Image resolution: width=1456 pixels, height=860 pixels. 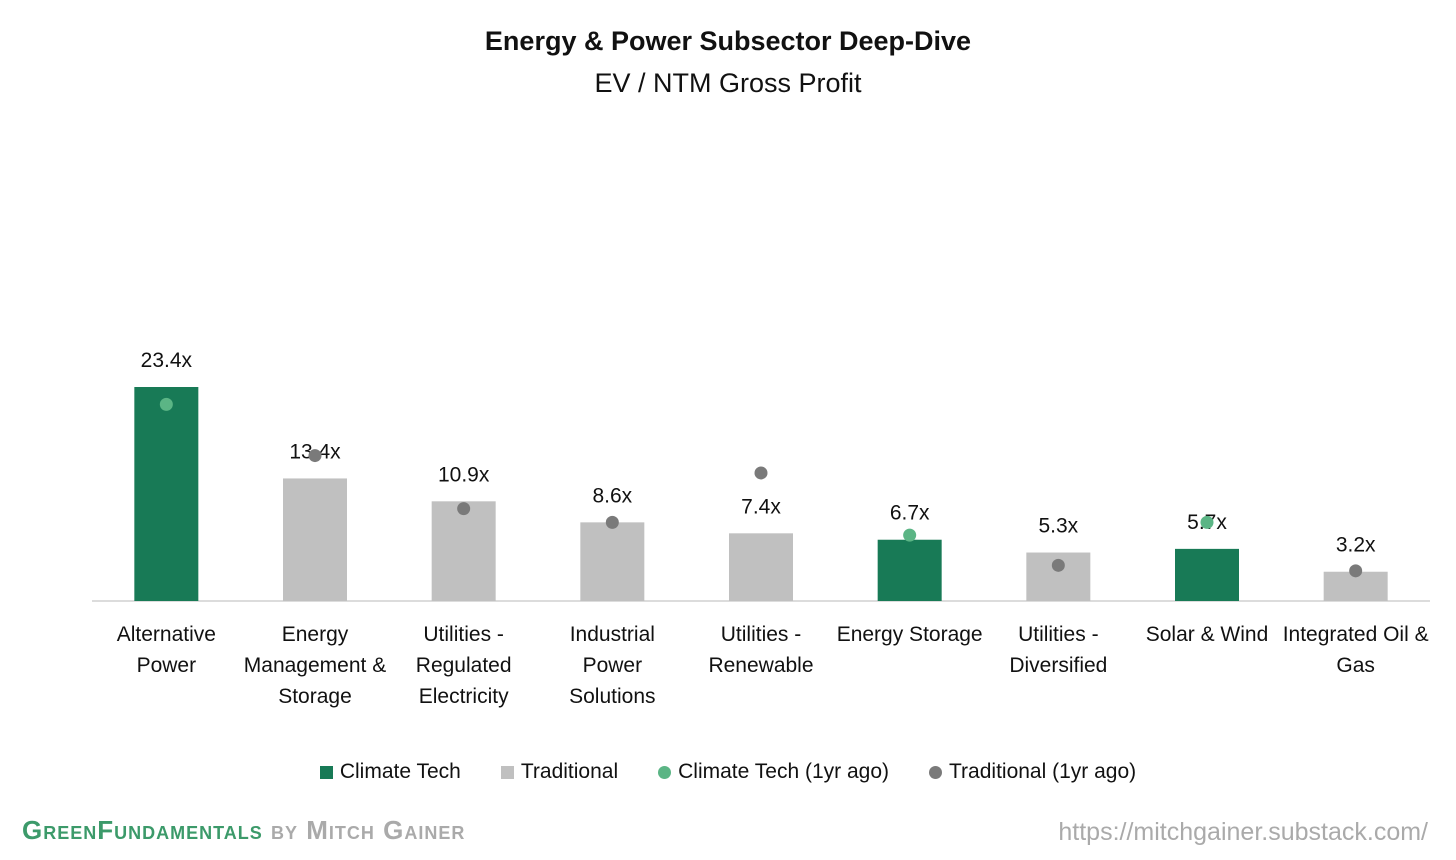 What do you see at coordinates (783, 771) in the screenshot?
I see `legend-label: Climate Tech (1yr ago)` at bounding box center [783, 771].